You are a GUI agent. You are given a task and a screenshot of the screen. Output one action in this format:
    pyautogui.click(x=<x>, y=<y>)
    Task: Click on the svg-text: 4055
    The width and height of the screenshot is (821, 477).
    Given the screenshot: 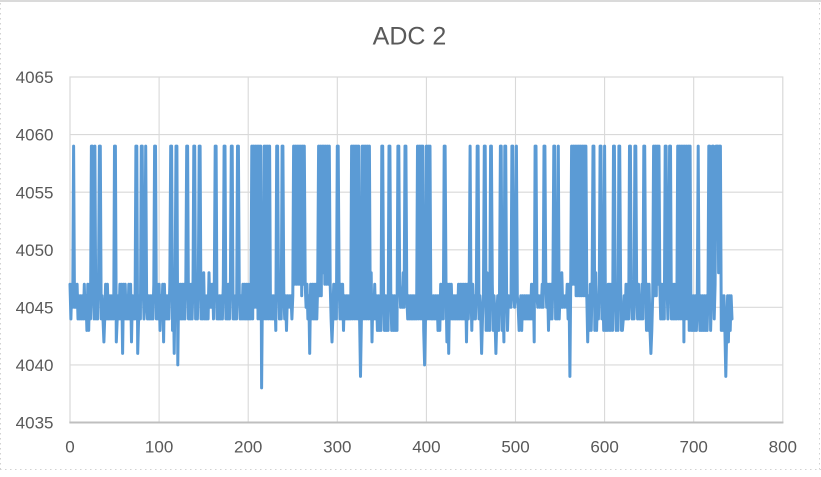 What is the action you would take?
    pyautogui.click(x=35, y=192)
    